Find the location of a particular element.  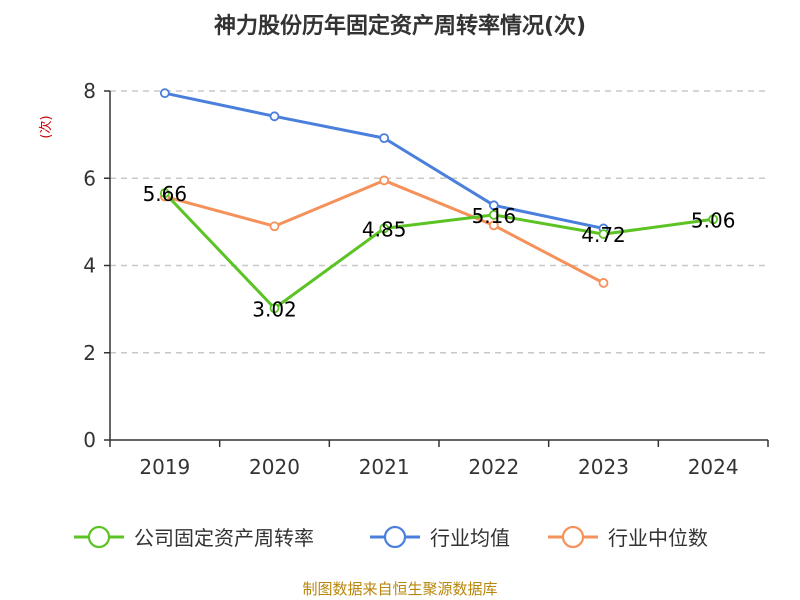

x-tick-label-2020: 2020 is located at coordinates (274, 467).